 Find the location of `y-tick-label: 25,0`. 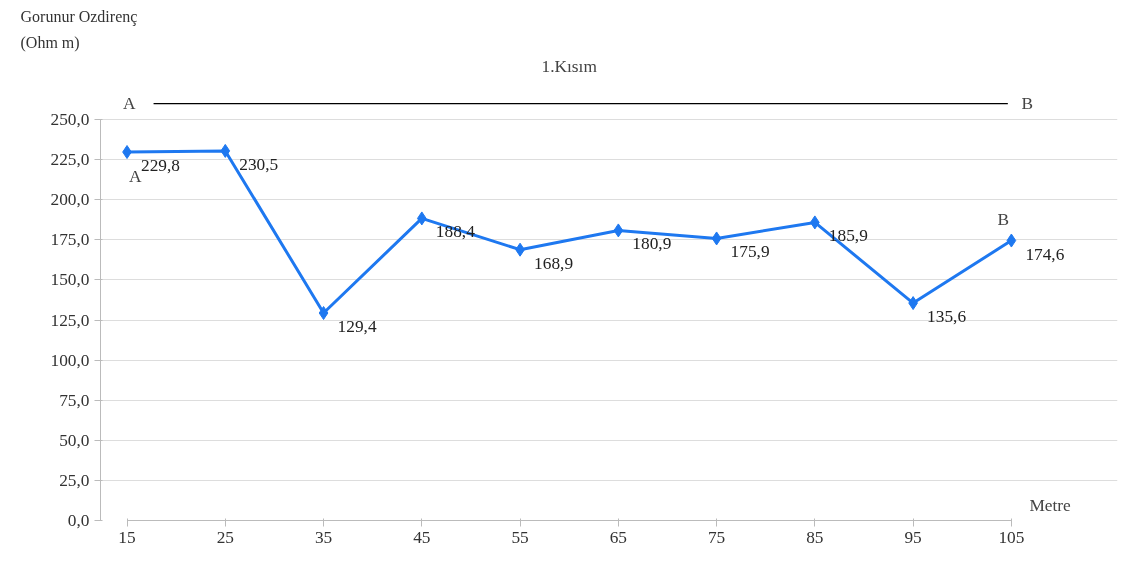

y-tick-label: 25,0 is located at coordinates (74, 480).